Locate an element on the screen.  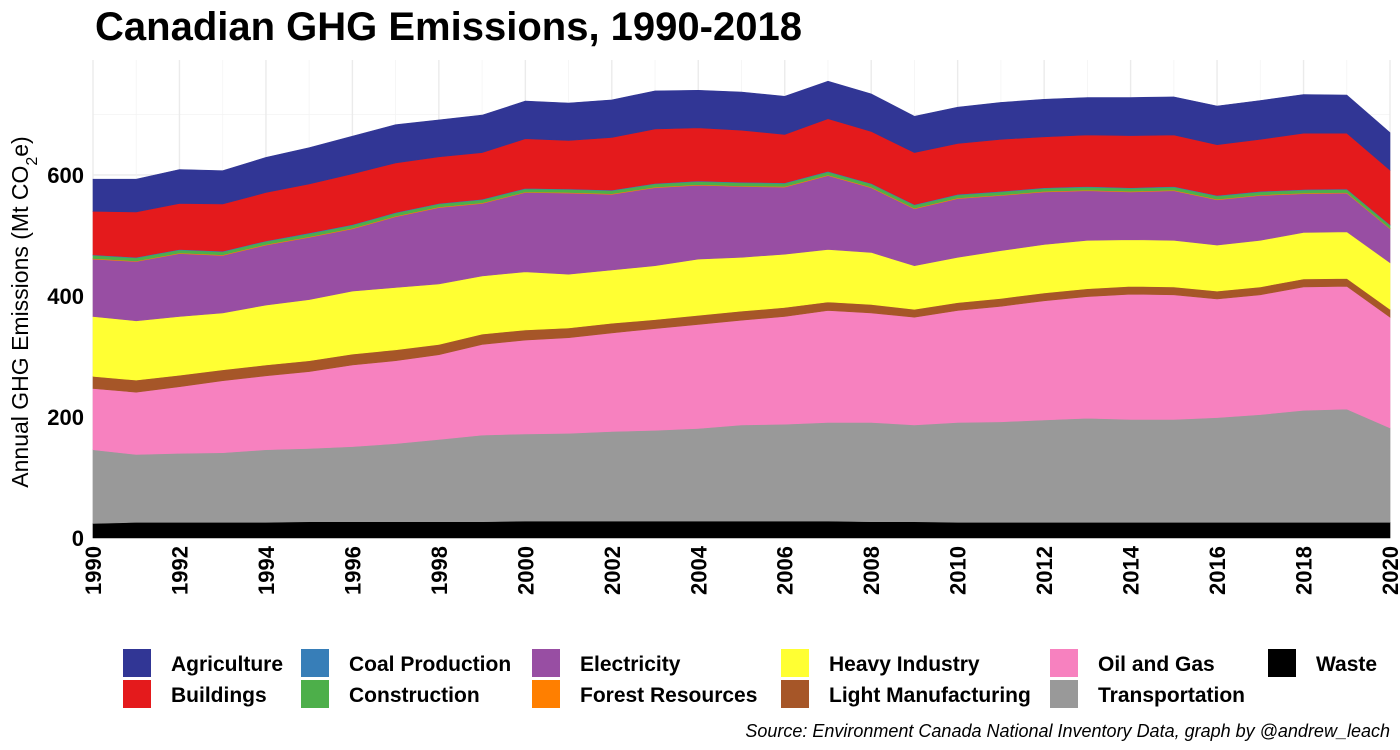
legend-swatch-transportation is located at coordinates (1064, 694).